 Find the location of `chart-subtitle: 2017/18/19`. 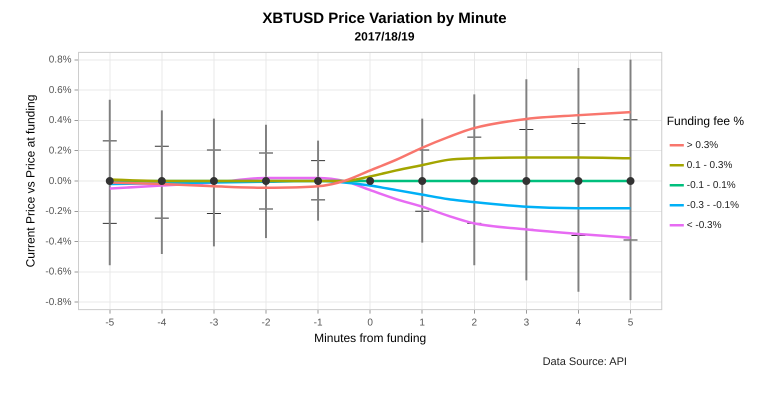

chart-subtitle: 2017/18/19 is located at coordinates (384, 37).